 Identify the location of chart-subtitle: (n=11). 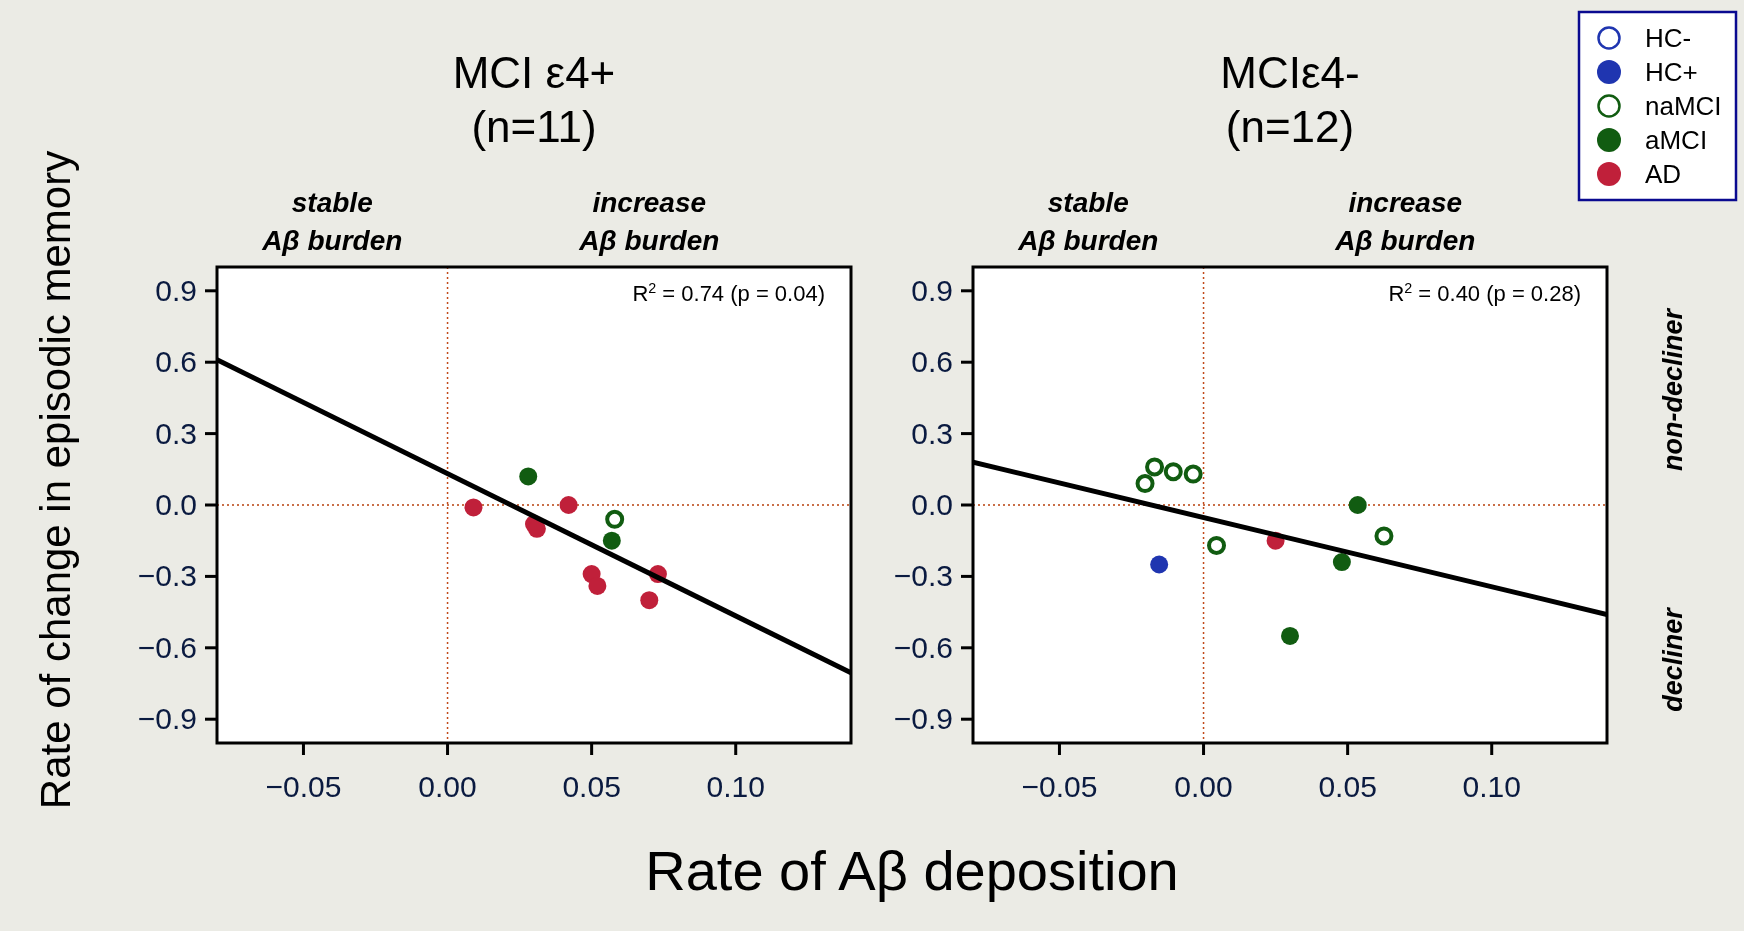
(534, 126).